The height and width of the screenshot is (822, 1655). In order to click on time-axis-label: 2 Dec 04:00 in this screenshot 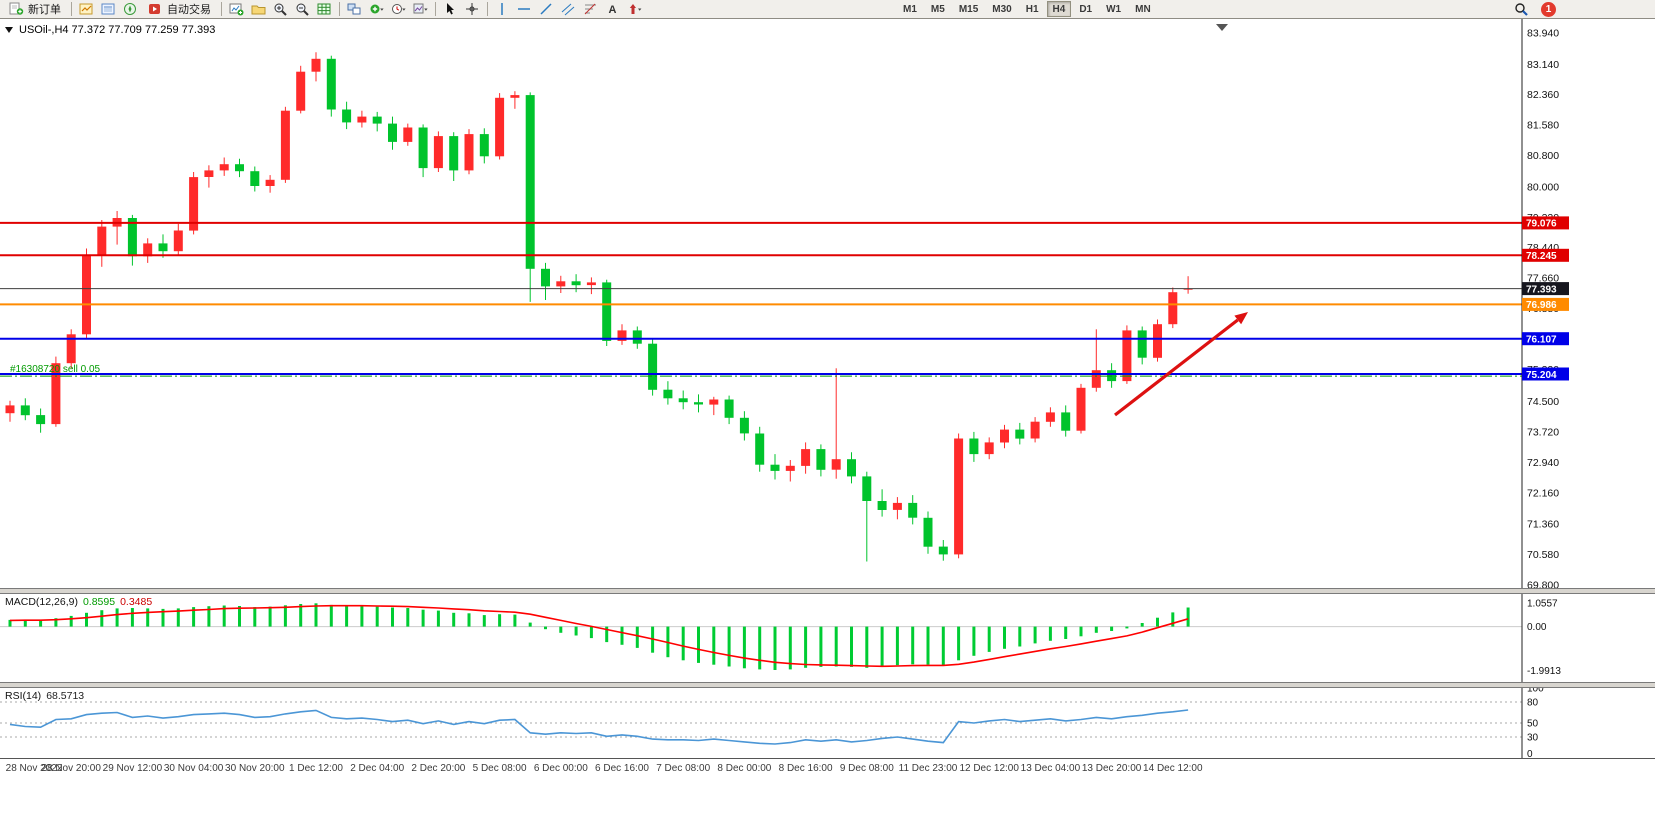, I will do `click(377, 768)`.